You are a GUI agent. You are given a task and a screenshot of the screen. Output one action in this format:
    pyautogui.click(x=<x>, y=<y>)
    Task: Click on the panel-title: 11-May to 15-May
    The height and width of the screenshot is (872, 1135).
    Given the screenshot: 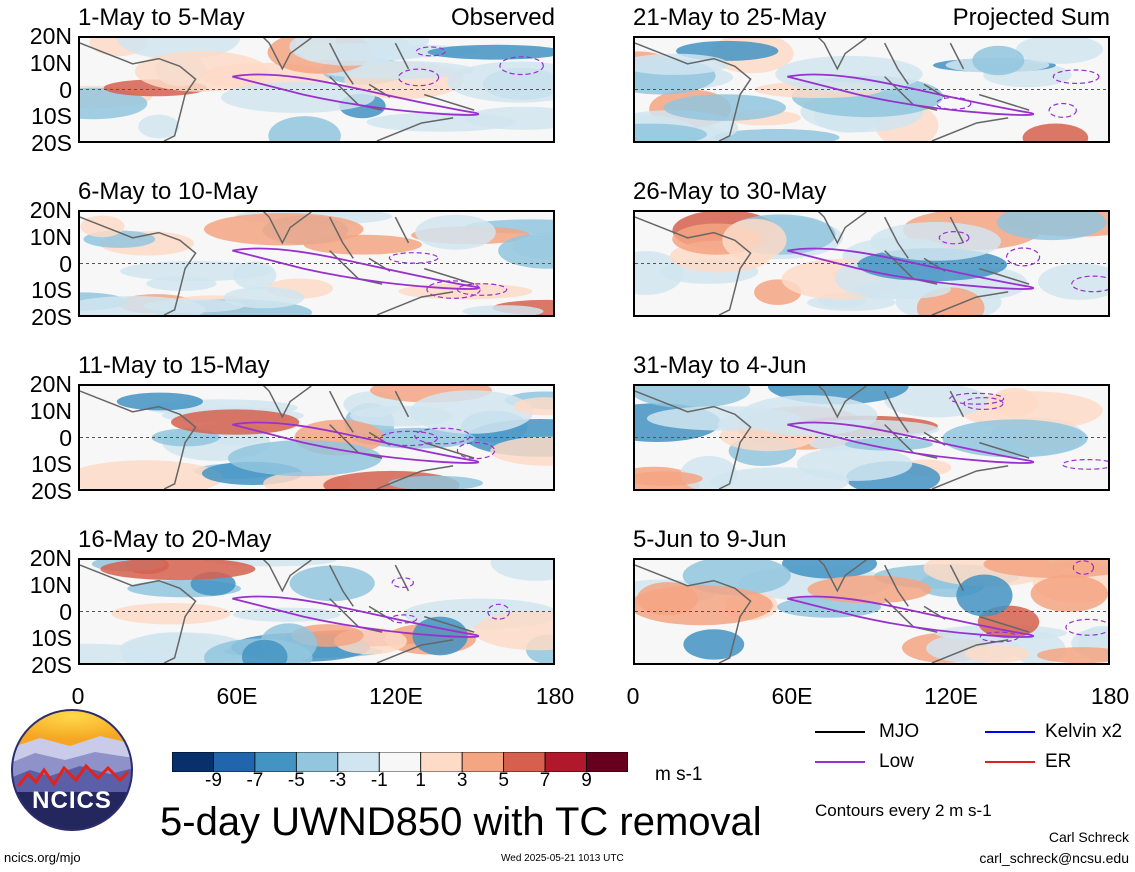 What is the action you would take?
    pyautogui.click(x=174, y=365)
    